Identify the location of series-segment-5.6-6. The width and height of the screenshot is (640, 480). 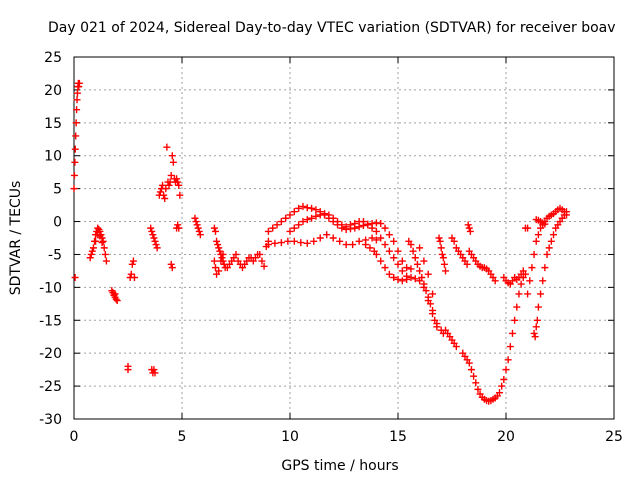
(197, 226).